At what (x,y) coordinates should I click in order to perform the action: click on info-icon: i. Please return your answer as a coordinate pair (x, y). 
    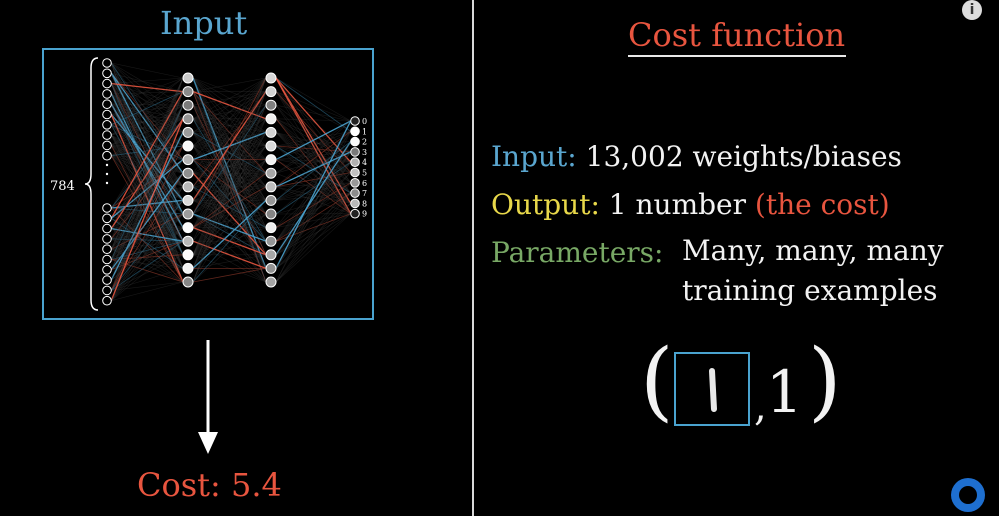
    Looking at the image, I should click on (972, 10).